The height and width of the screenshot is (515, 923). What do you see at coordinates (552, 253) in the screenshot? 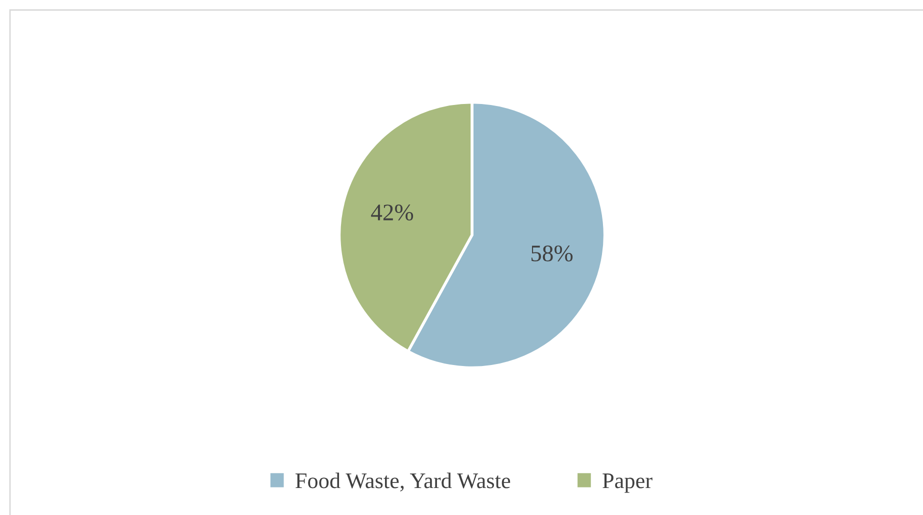
I see `data-label: 58%` at bounding box center [552, 253].